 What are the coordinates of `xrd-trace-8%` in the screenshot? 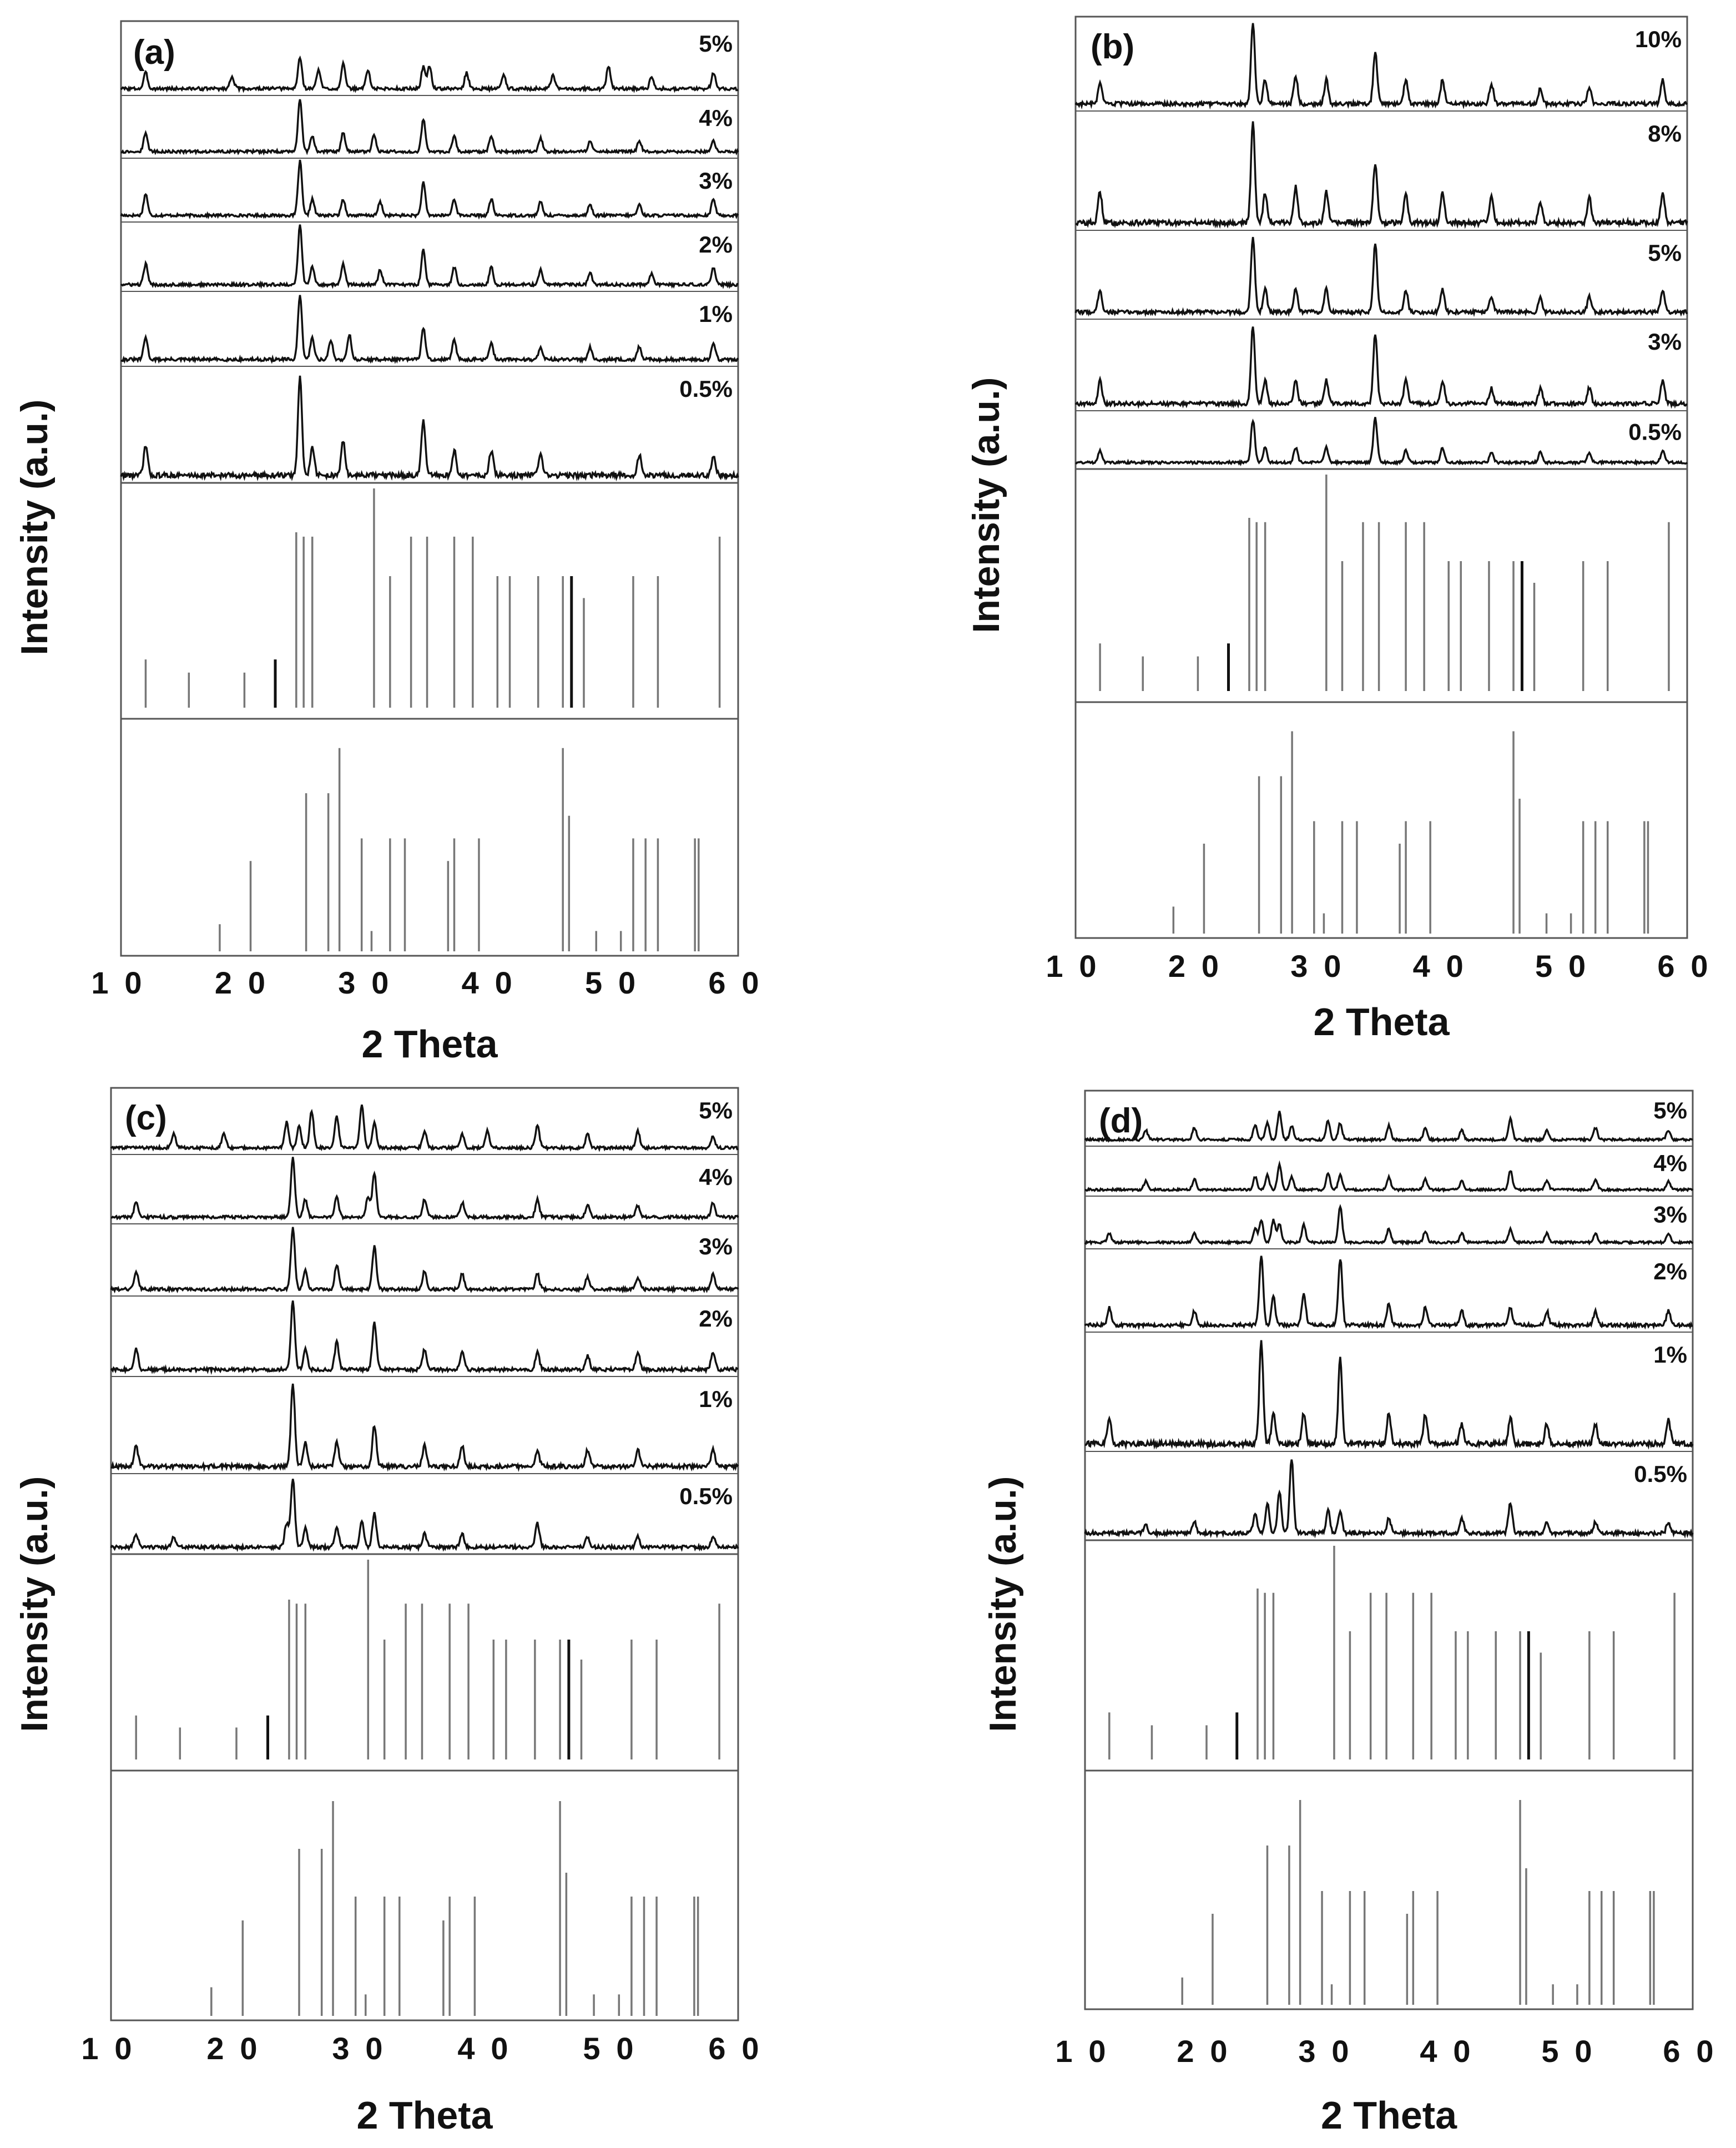 It's located at (1381, 175).